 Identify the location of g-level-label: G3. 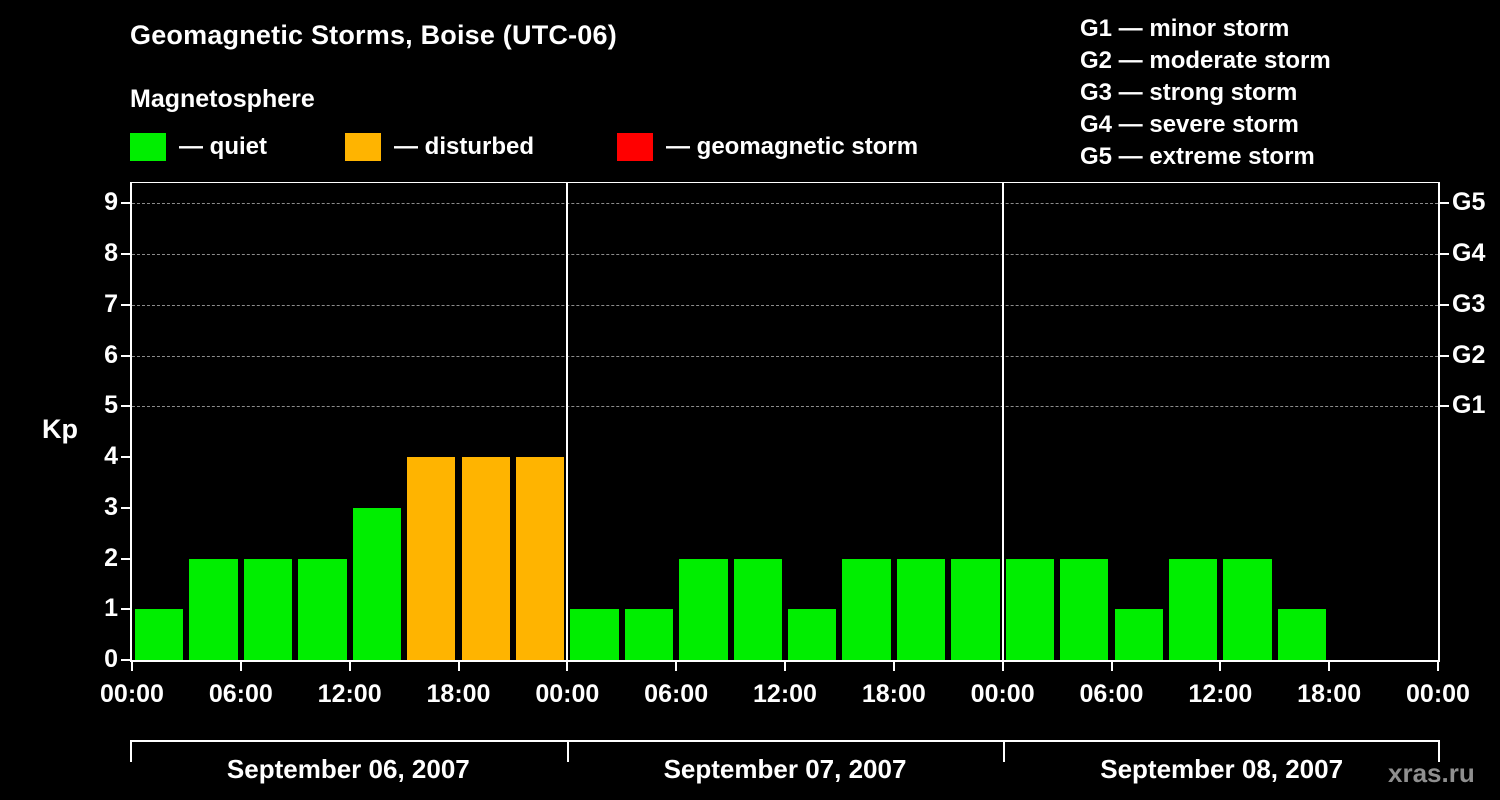
(1469, 303).